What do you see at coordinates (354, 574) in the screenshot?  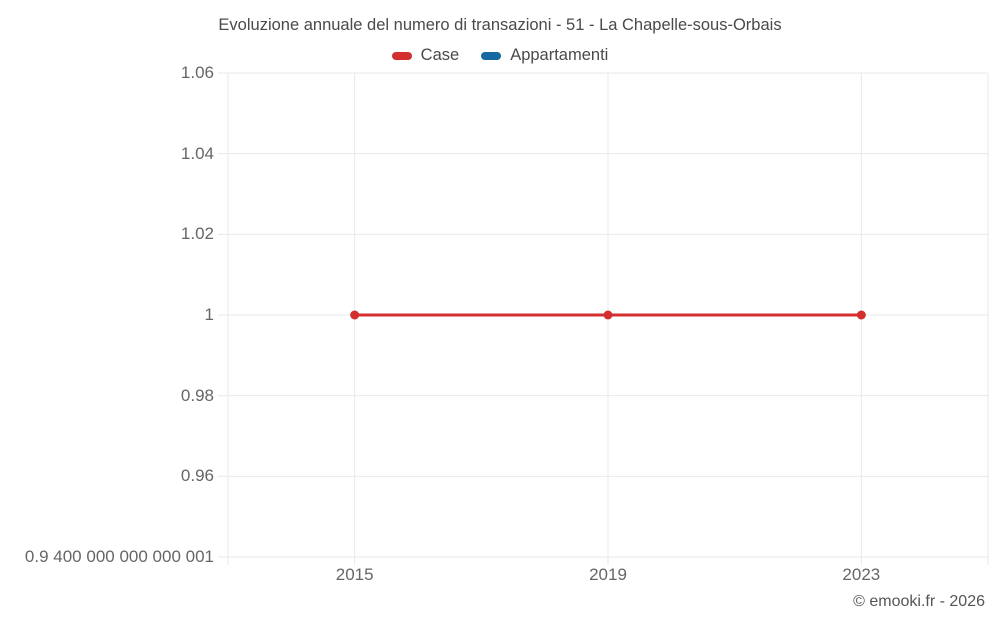 I see `x-tick-label: 2015` at bounding box center [354, 574].